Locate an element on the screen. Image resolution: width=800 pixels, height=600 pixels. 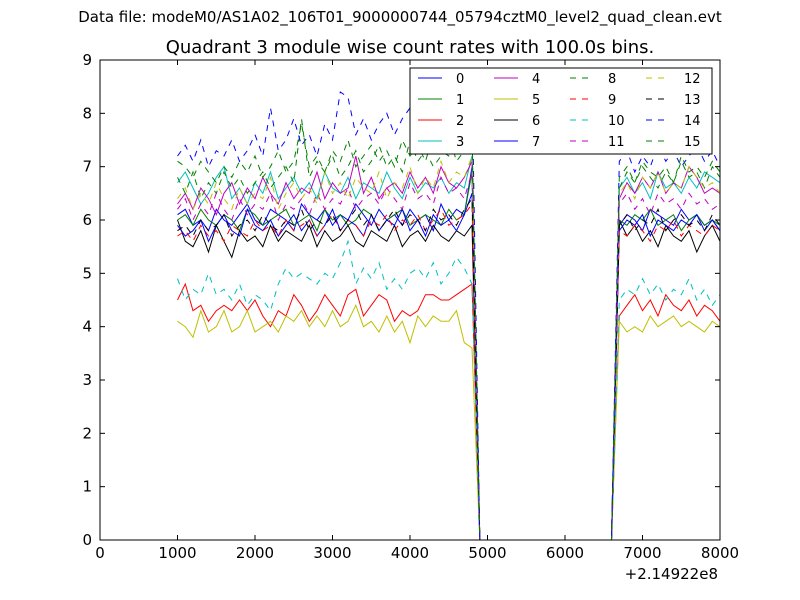
y-tick-label: 8 is located at coordinates (87, 113).